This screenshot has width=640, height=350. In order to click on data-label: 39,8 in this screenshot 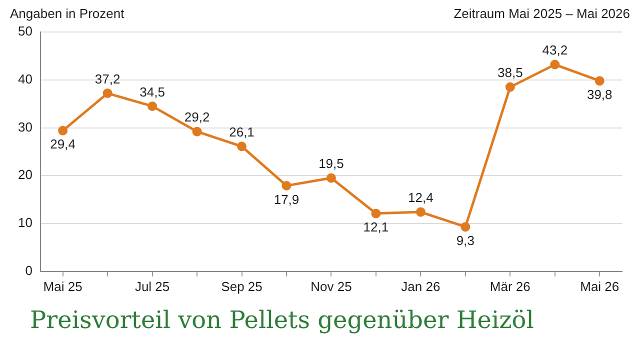, I will do `click(599, 94)`.